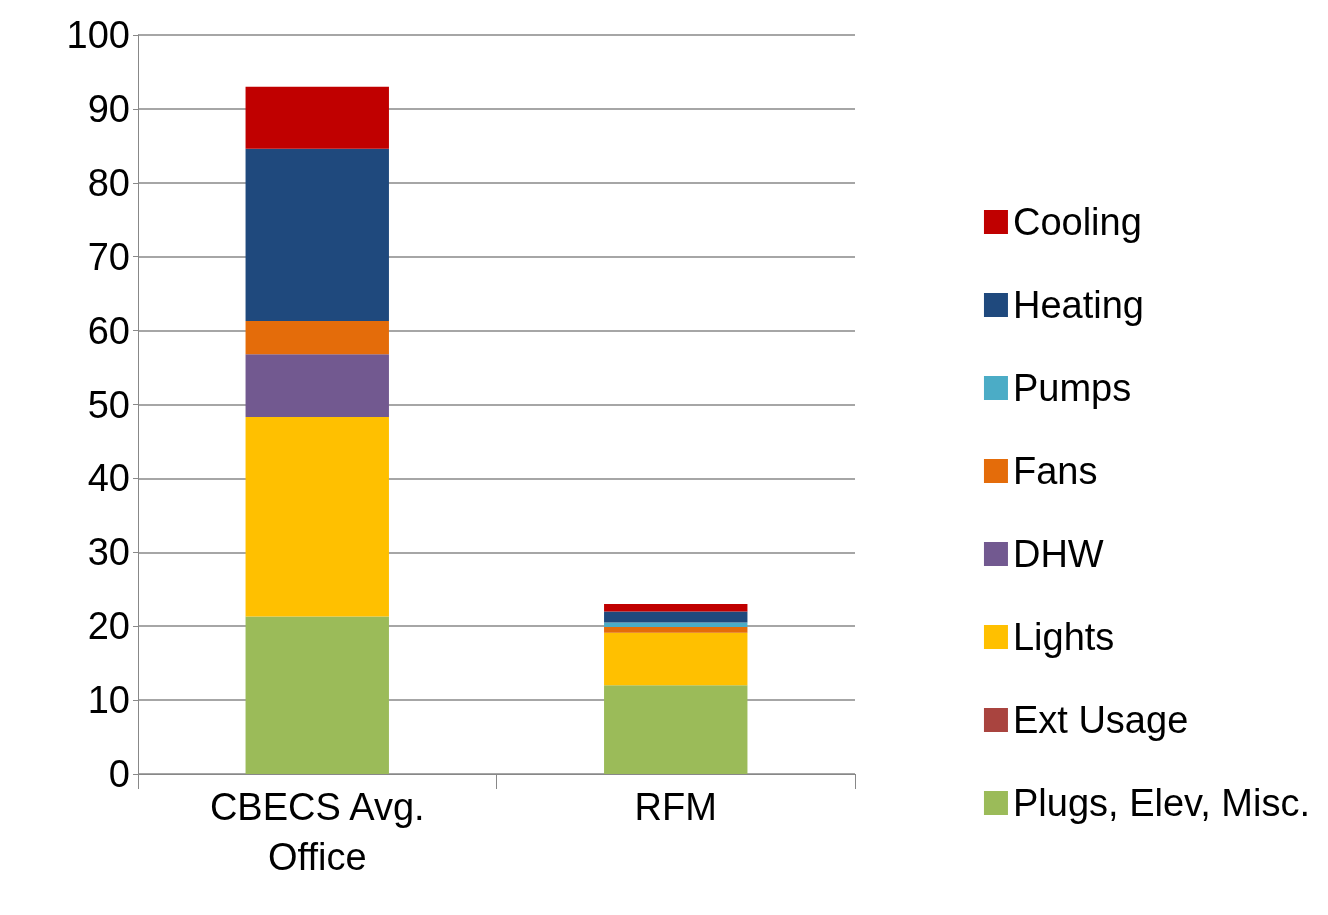  Describe the element at coordinates (1072, 388) in the screenshot. I see `legend-label: Pumps` at that location.